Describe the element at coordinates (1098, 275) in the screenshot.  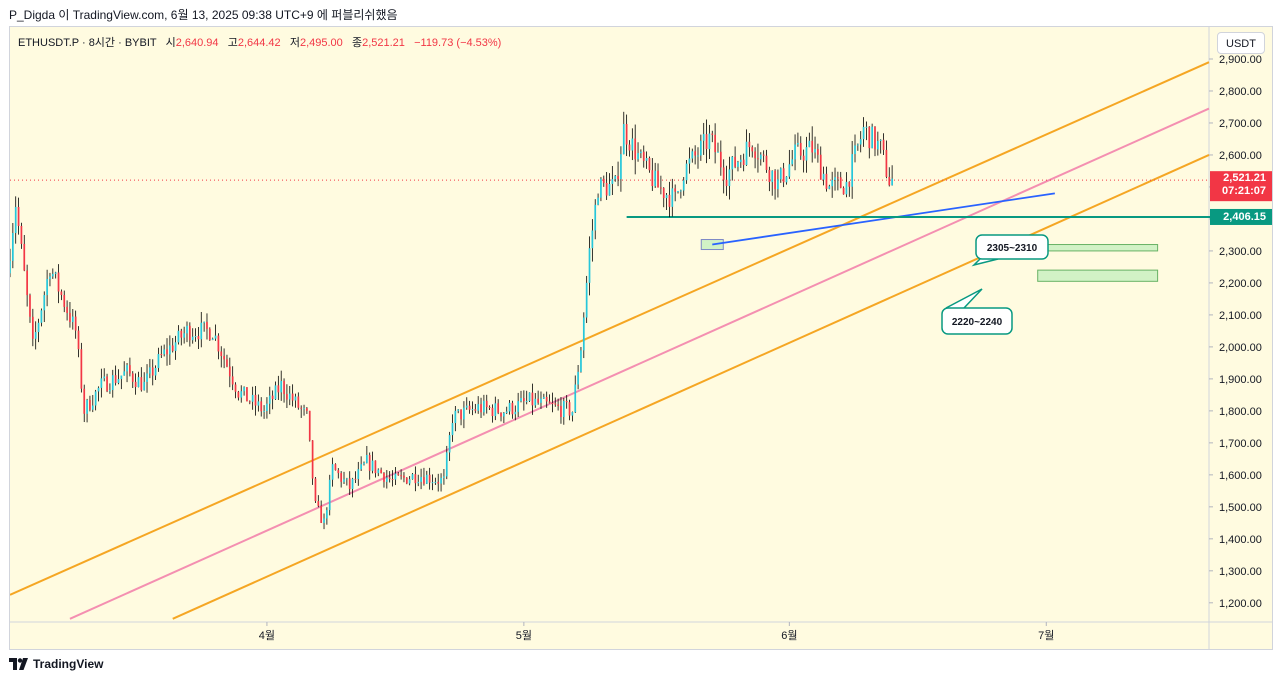
I see `zone-lower-box` at that location.